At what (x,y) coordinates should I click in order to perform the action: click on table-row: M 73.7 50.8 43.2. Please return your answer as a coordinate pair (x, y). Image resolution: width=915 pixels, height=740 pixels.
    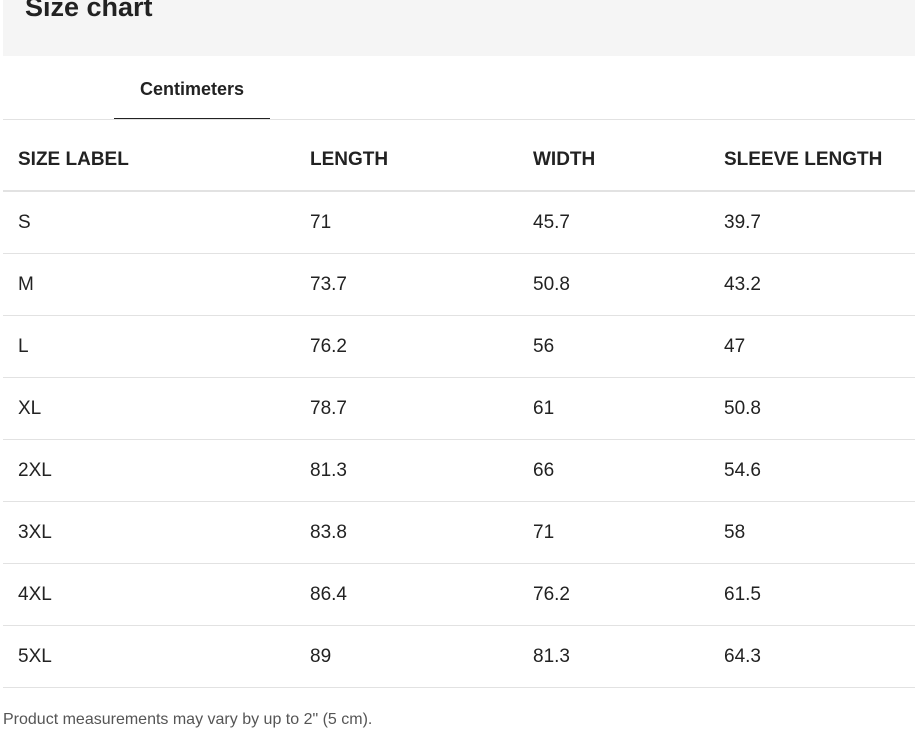
    Looking at the image, I should click on (459, 285).